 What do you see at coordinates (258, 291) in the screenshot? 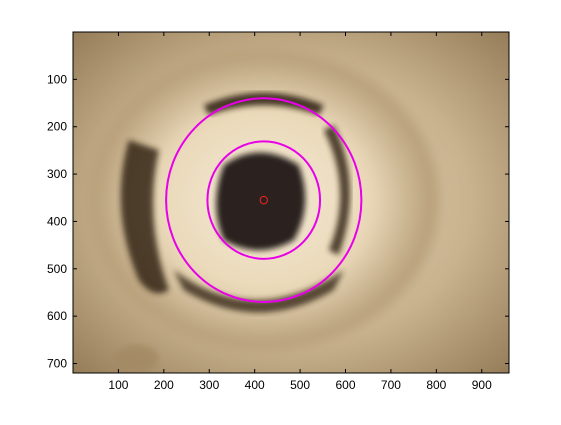
I see `pipe-reflection-bottom` at bounding box center [258, 291].